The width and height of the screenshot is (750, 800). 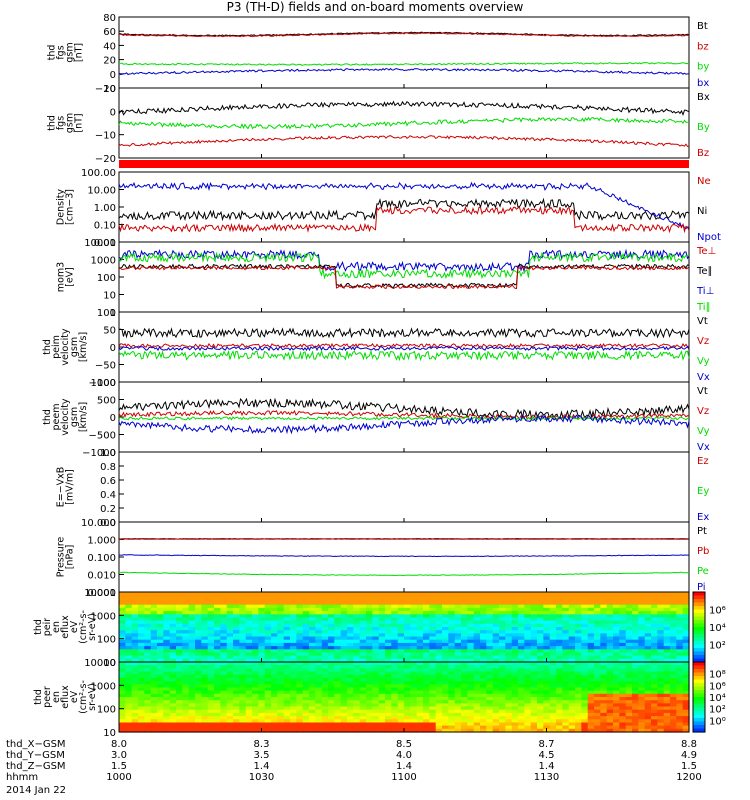 I want to click on footer-value: 8.0, so click(x=119, y=744).